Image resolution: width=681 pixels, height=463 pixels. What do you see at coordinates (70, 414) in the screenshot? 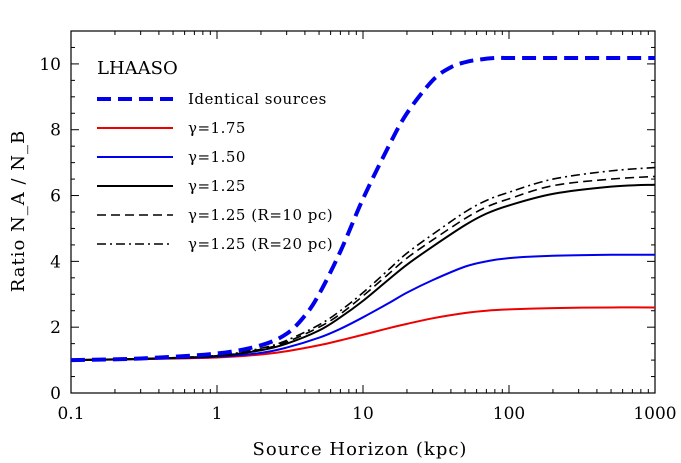
I see `x-tick-label: 0.1` at bounding box center [70, 414].